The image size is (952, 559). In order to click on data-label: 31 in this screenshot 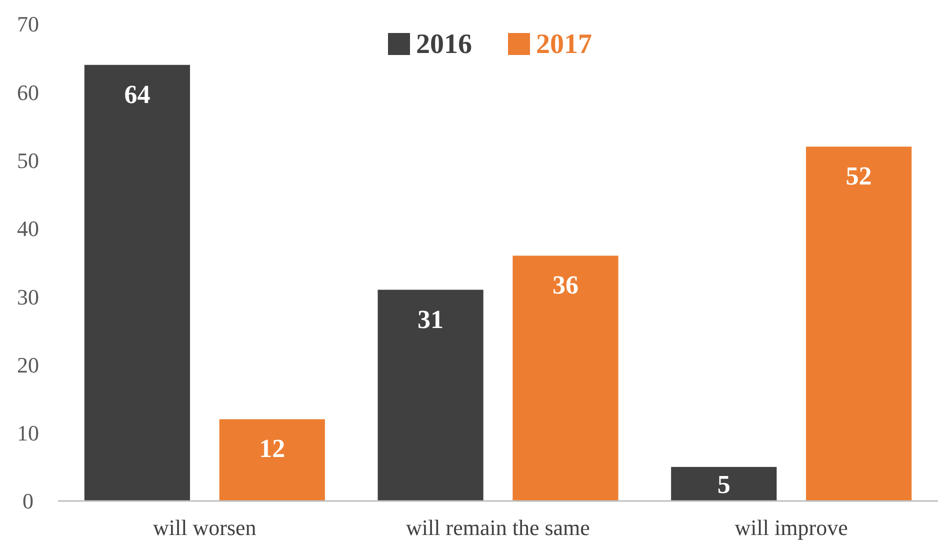, I will do `click(431, 319)`.